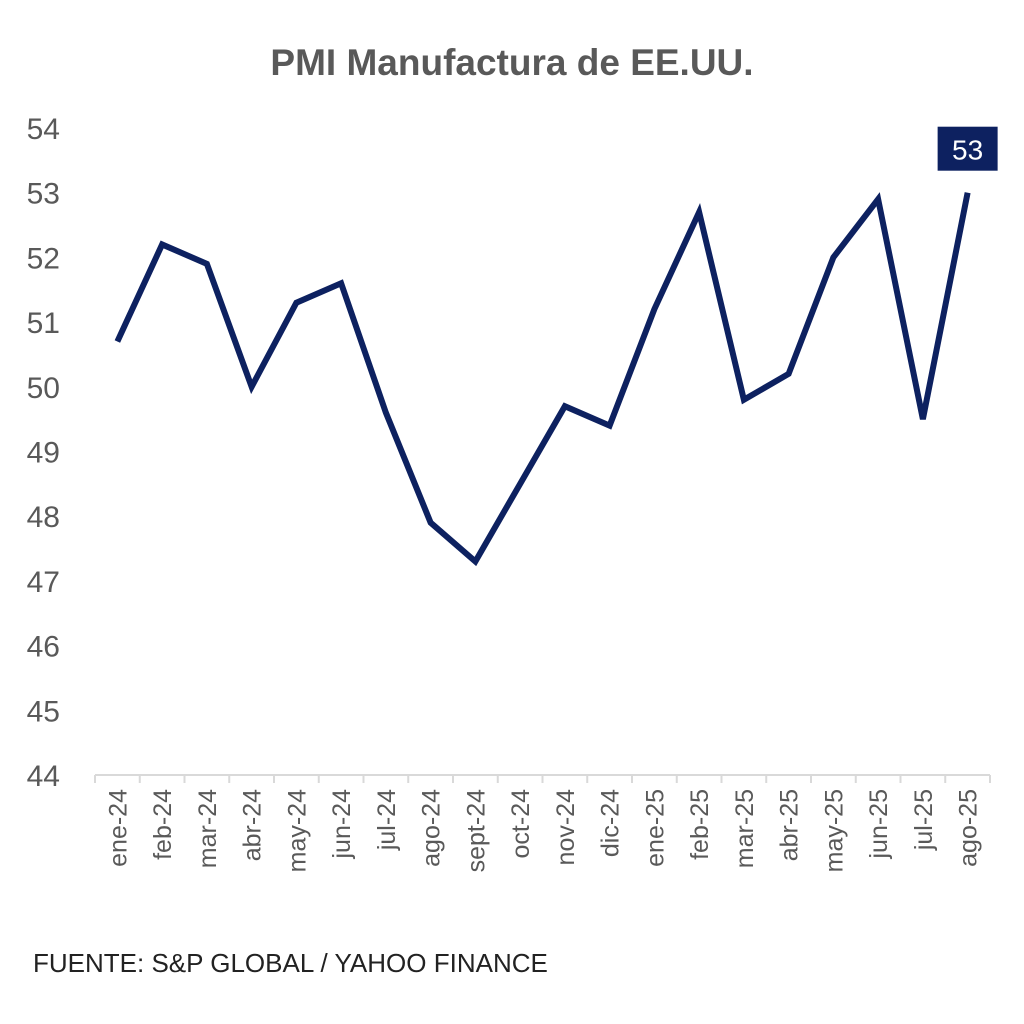 The height and width of the screenshot is (1024, 1024). I want to click on x-tick-label: jul-25, so click(924, 820).